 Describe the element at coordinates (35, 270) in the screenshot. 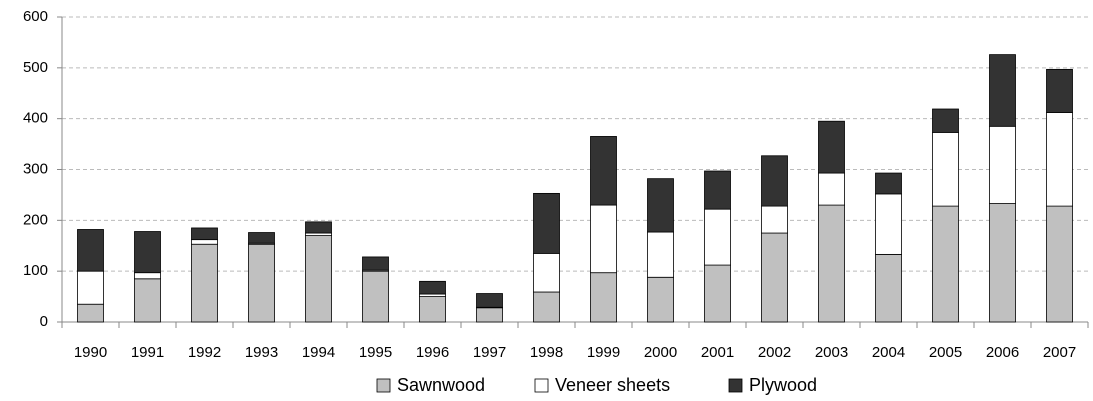

I see `y-tick-label: 100` at that location.